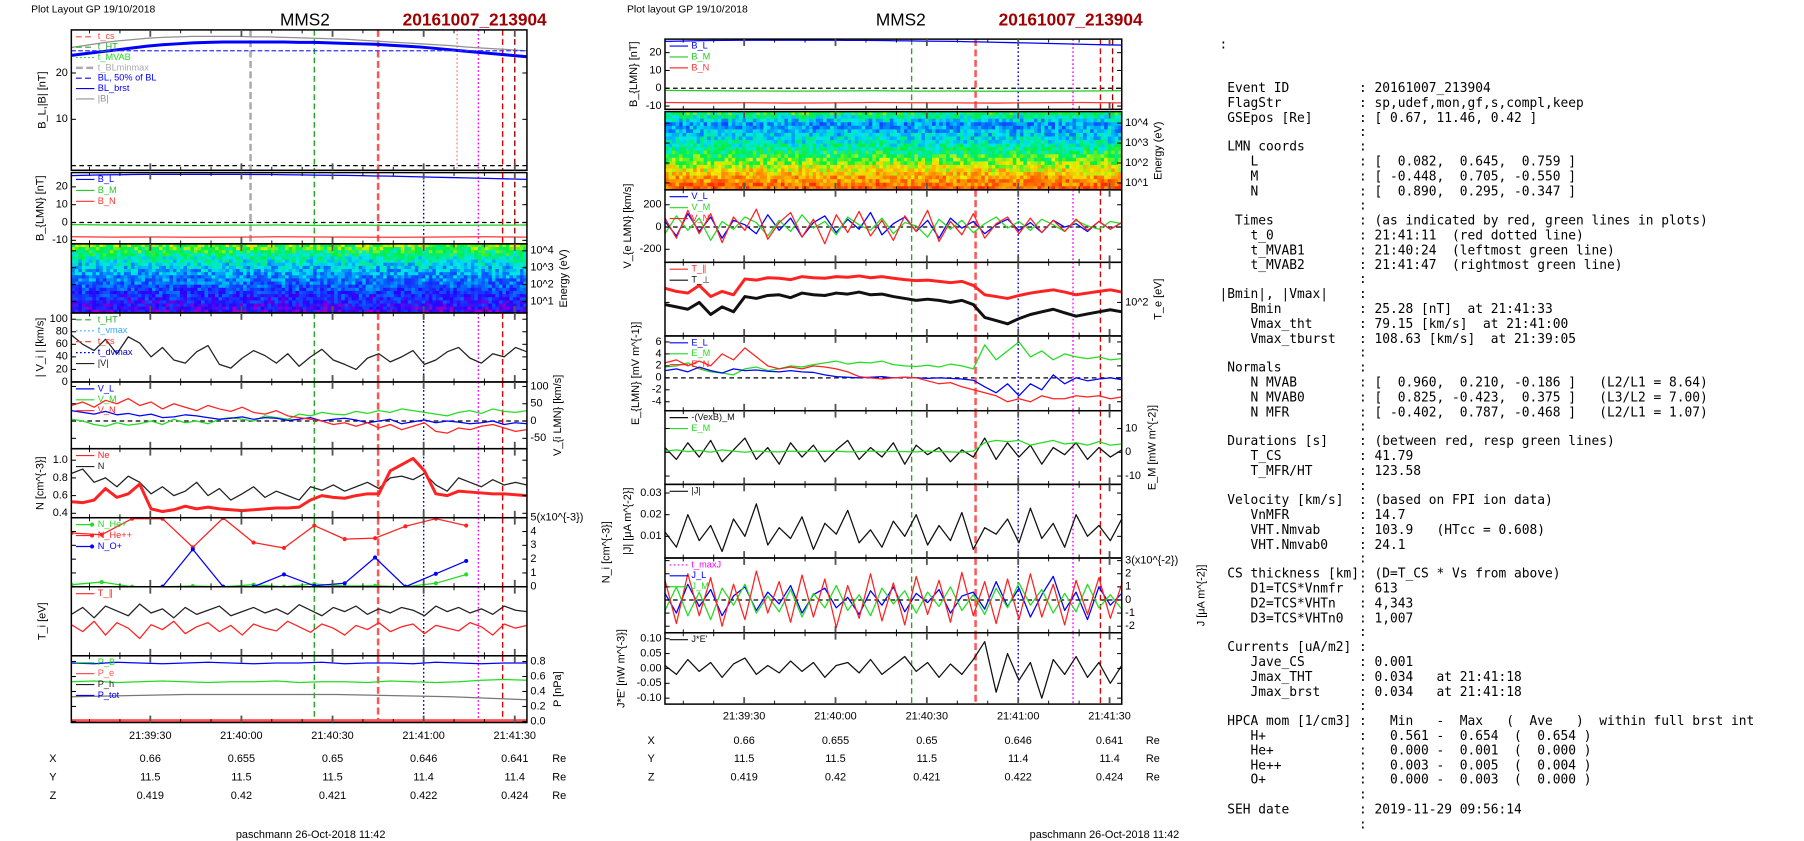 Image resolution: width=1804 pixels, height=841 pixels. I want to click on y-tick-label: 0, so click(65, 382).